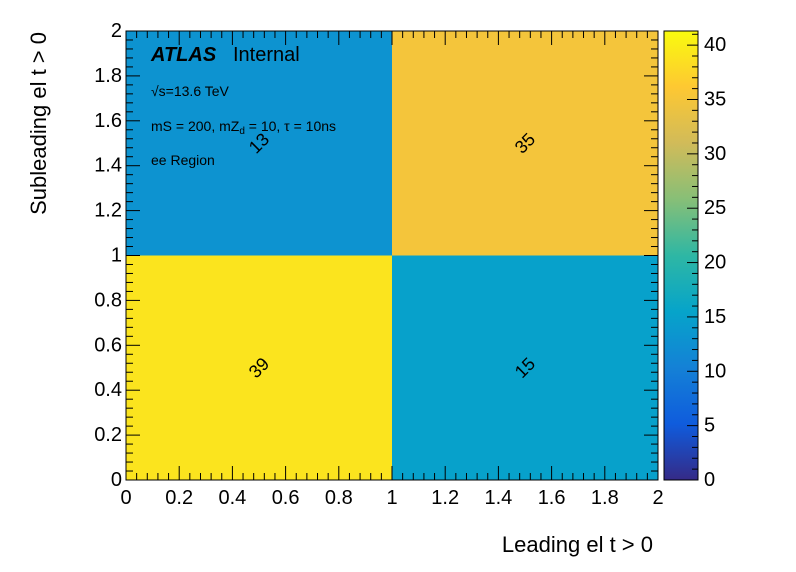  I want to click on x-tick-label: 0.8, so click(339, 498).